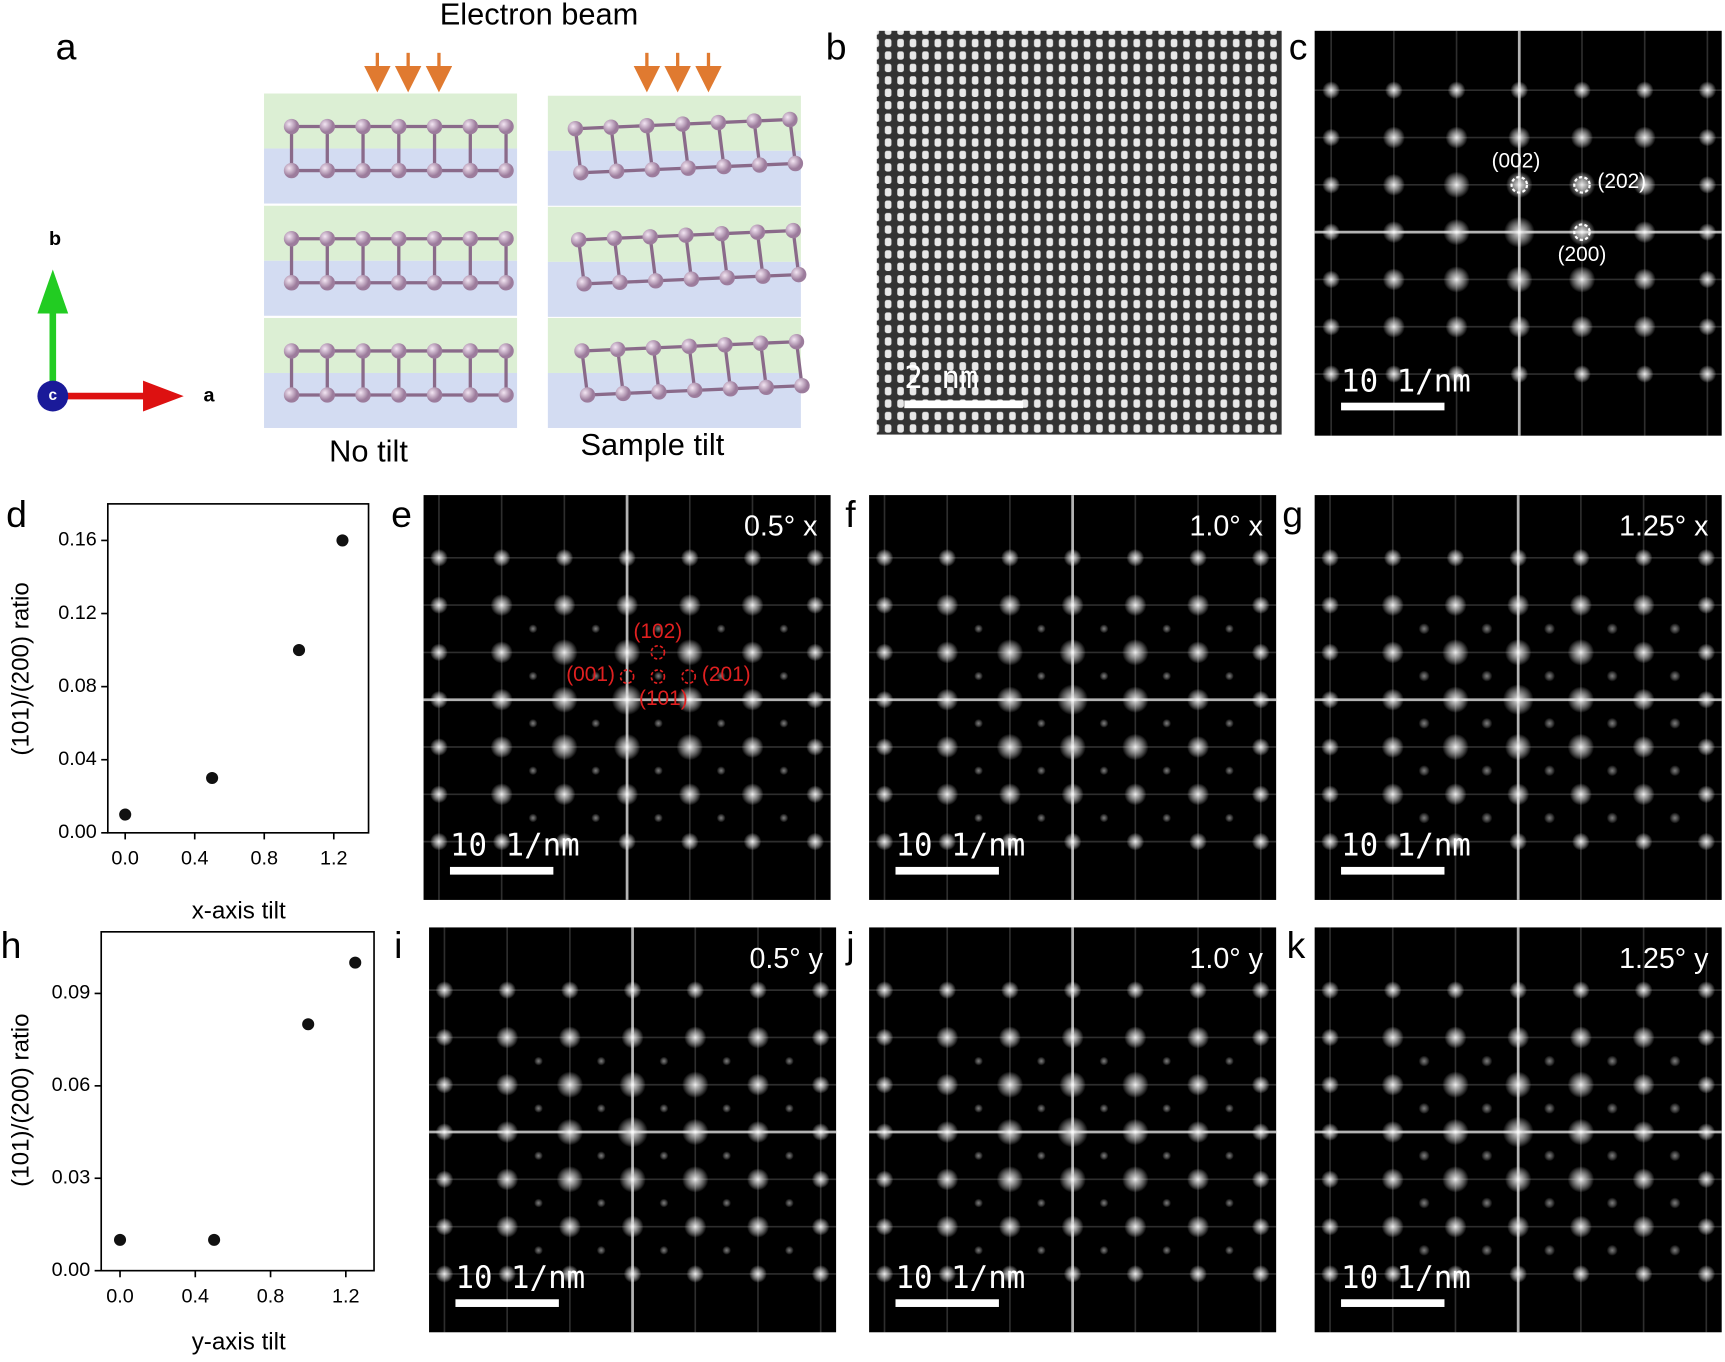  I want to click on spot-label: (101), so click(663, 698).